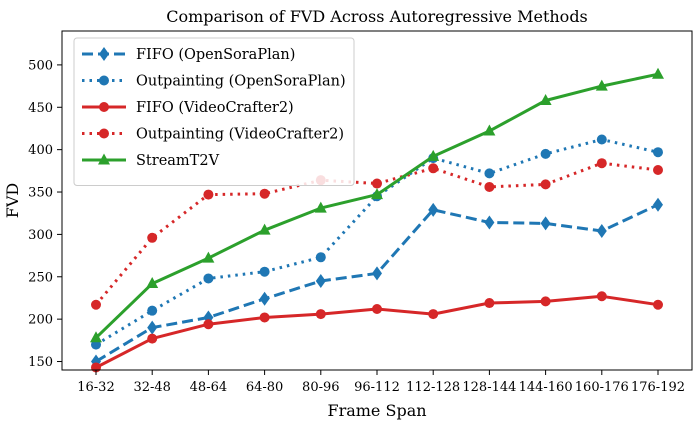 The width and height of the screenshot is (697, 431). What do you see at coordinates (241, 82) in the screenshot?
I see `legend-label: Outpainting (OpenSoraPlan)` at bounding box center [241, 82].